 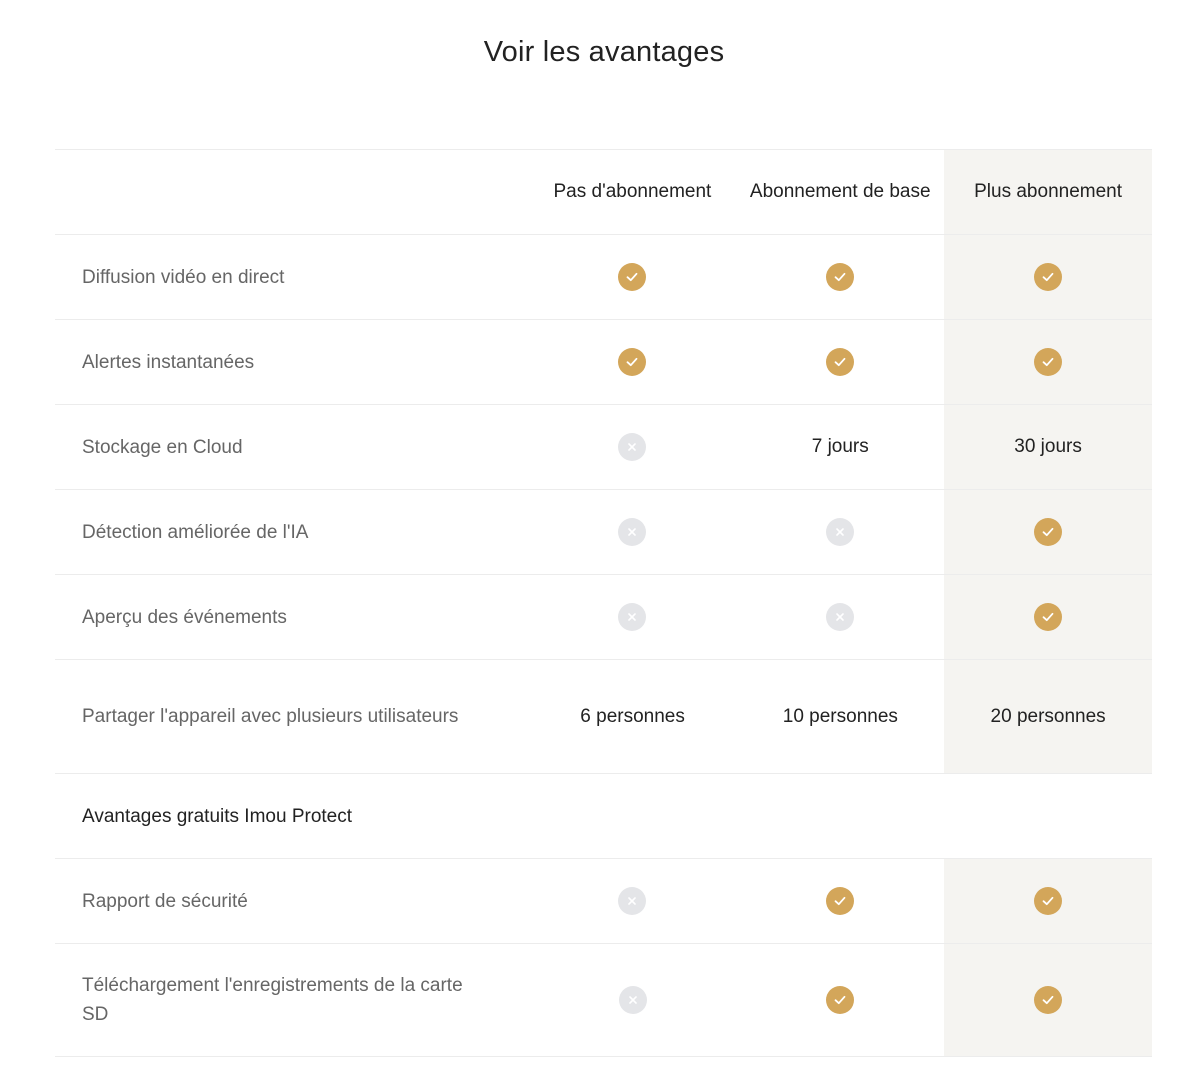 I want to click on feature-value-cell: 6 personnes, so click(x=633, y=716).